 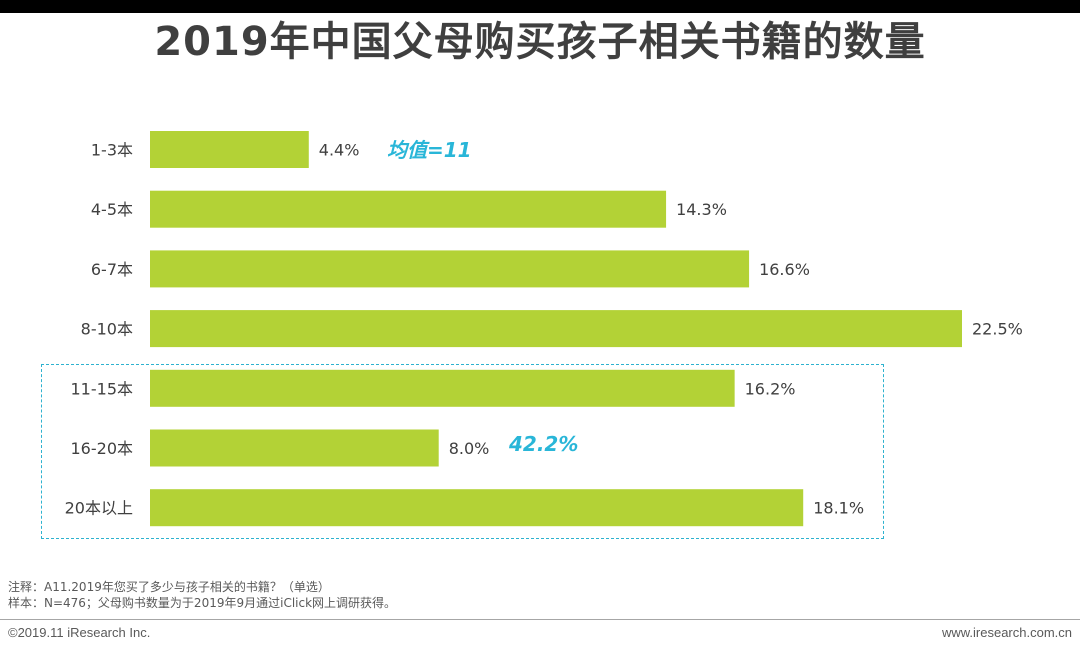 I want to click on note-question: 注释：A11.2019年您买了多少与孩子相关的书籍？（单选）, so click(x=169, y=587).